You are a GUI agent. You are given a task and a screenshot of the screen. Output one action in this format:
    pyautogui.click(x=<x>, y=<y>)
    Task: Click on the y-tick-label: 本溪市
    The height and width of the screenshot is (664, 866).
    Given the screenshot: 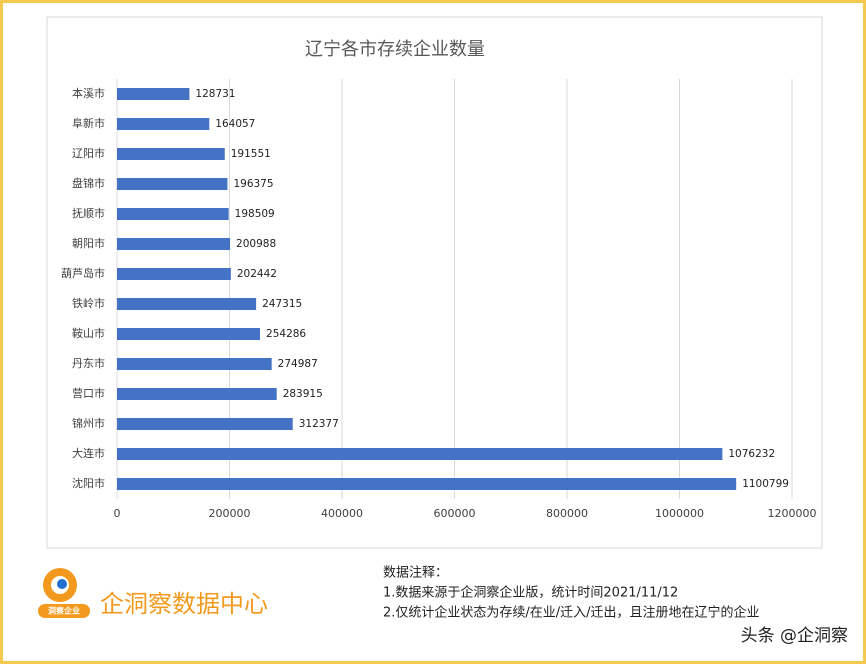 What is the action you would take?
    pyautogui.click(x=88, y=93)
    